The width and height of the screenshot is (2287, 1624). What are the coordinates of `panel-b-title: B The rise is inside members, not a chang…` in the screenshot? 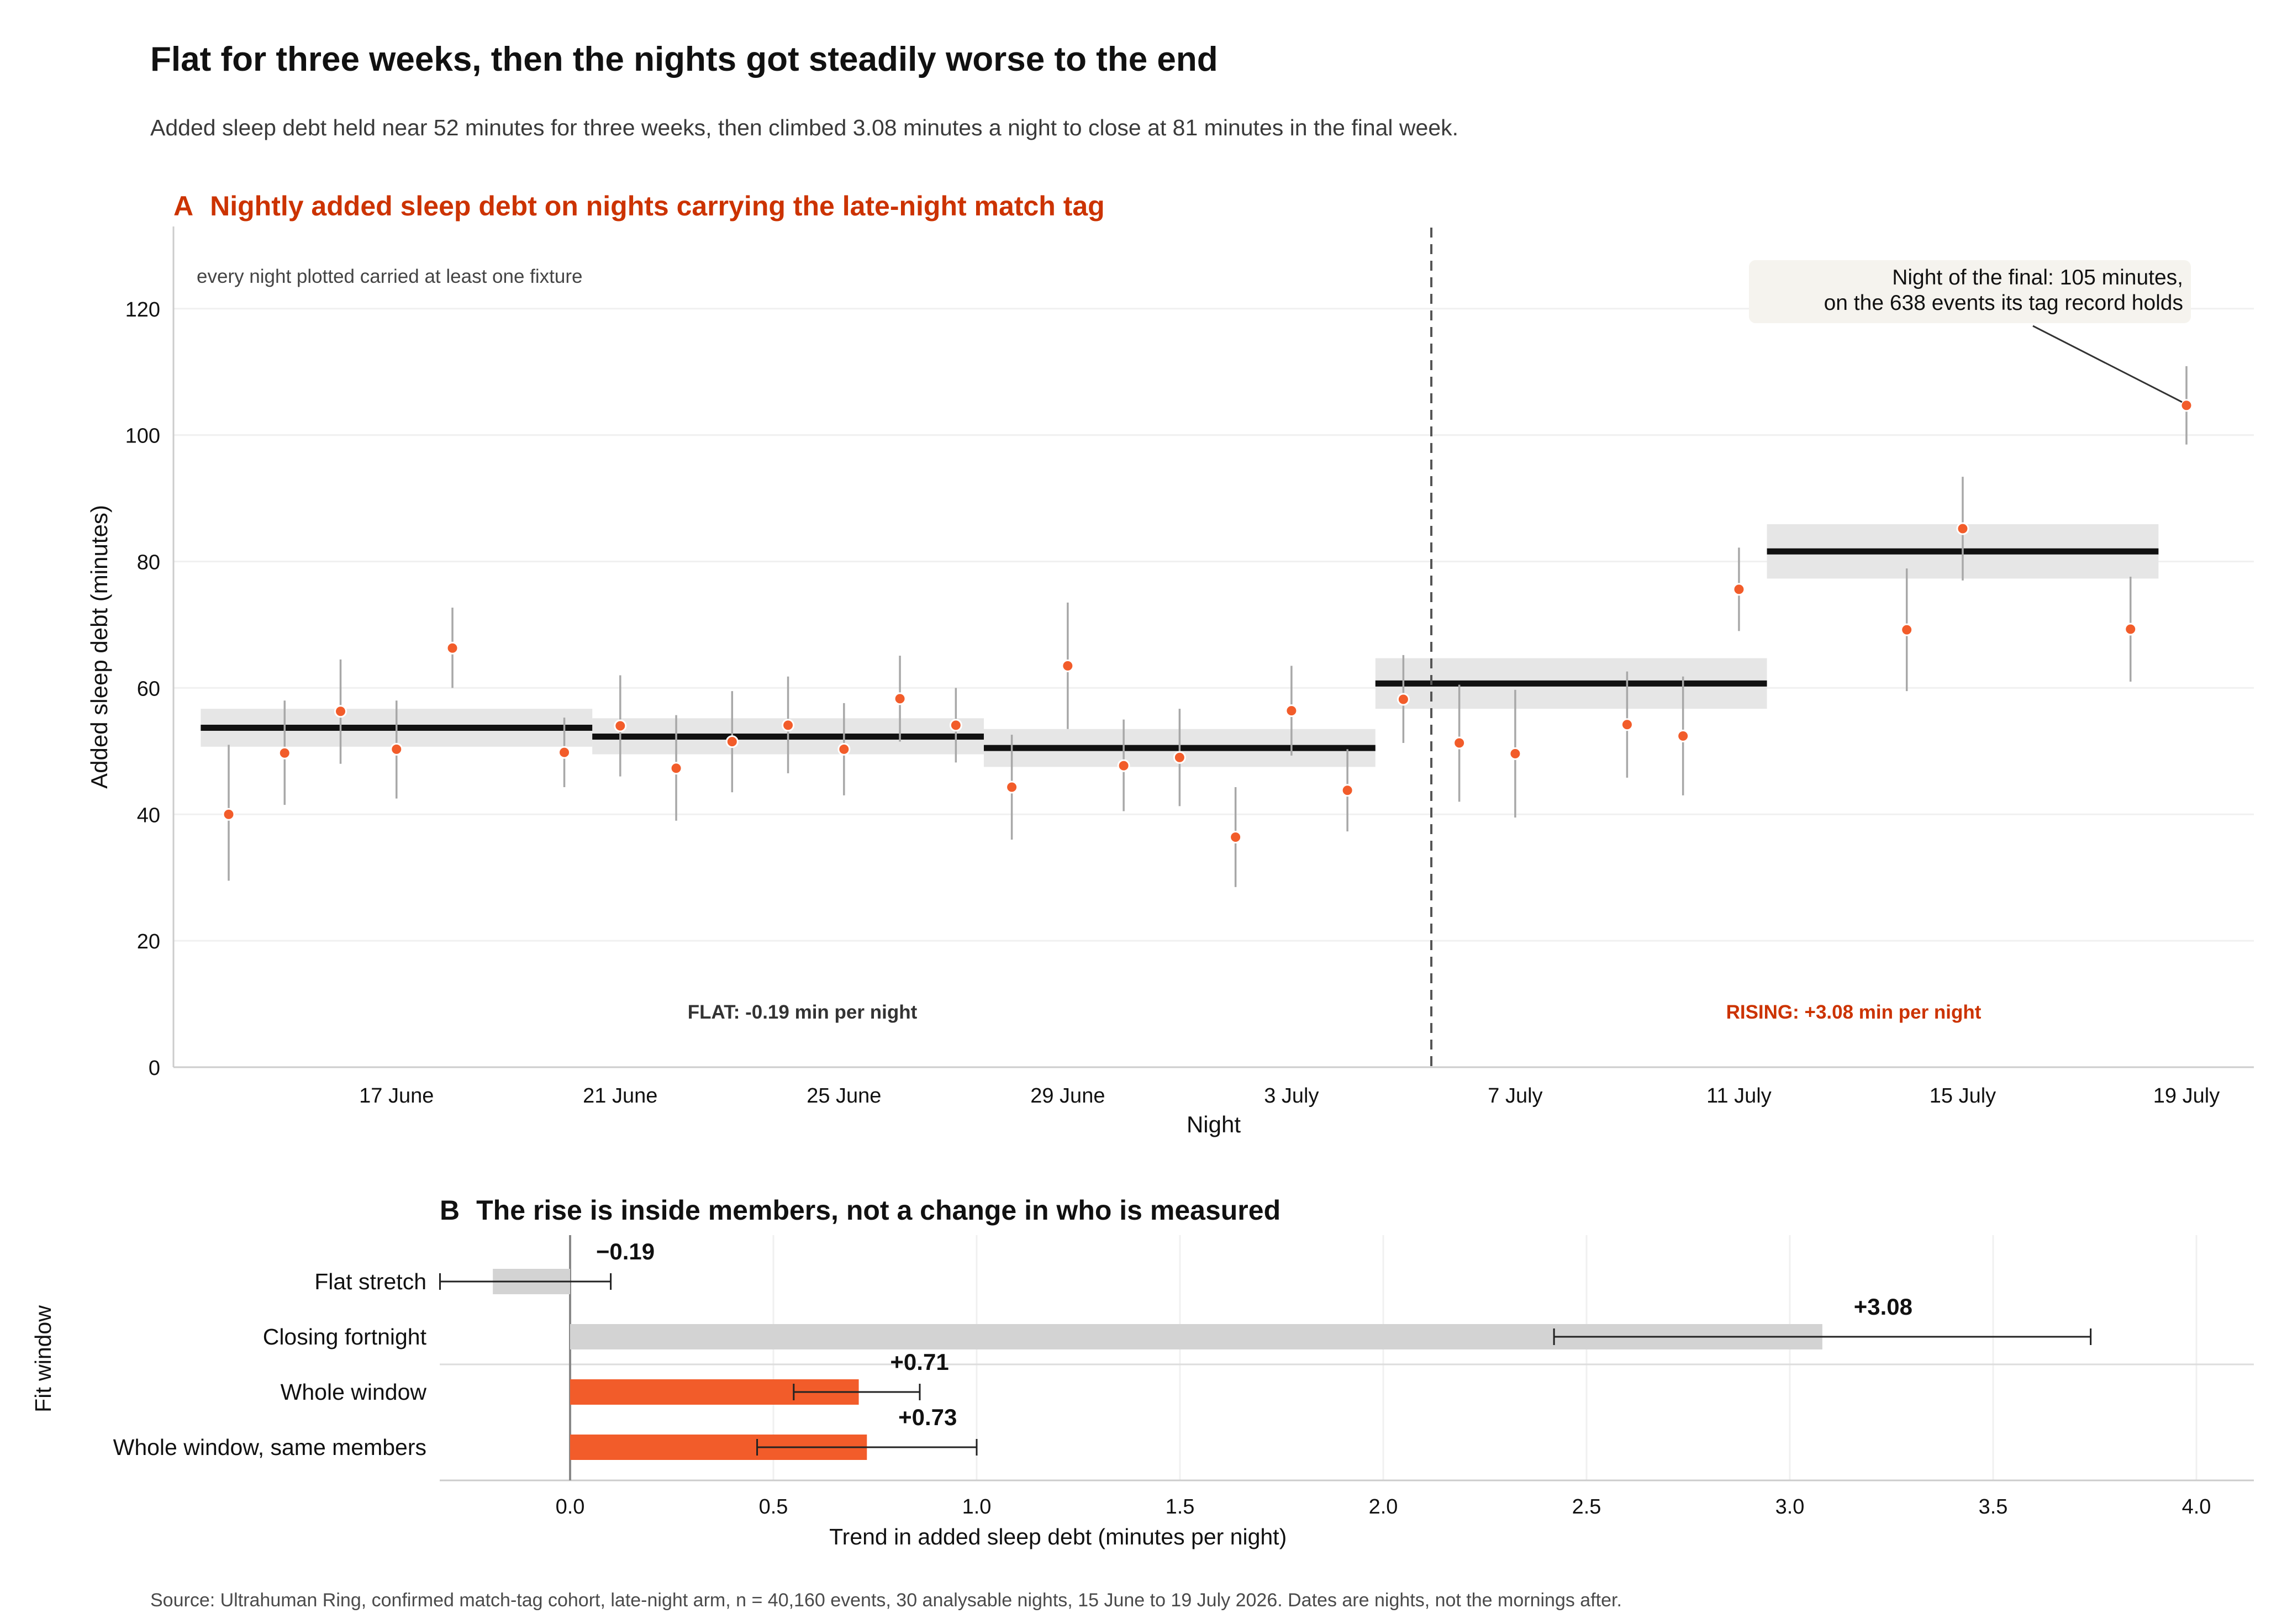 It's located at (860, 1210).